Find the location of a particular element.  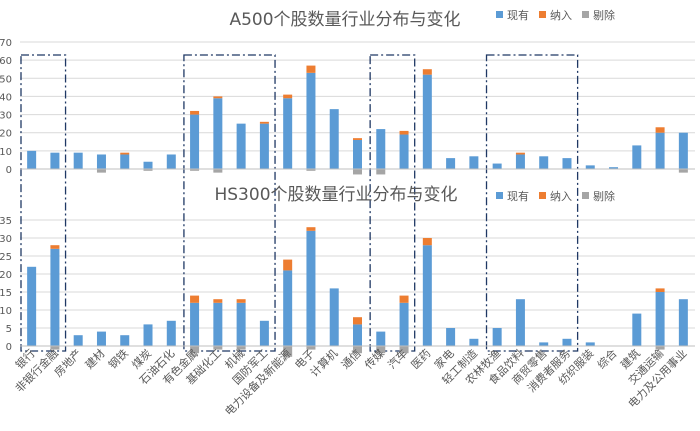

legend-swatch-added is located at coordinates (542, 195).